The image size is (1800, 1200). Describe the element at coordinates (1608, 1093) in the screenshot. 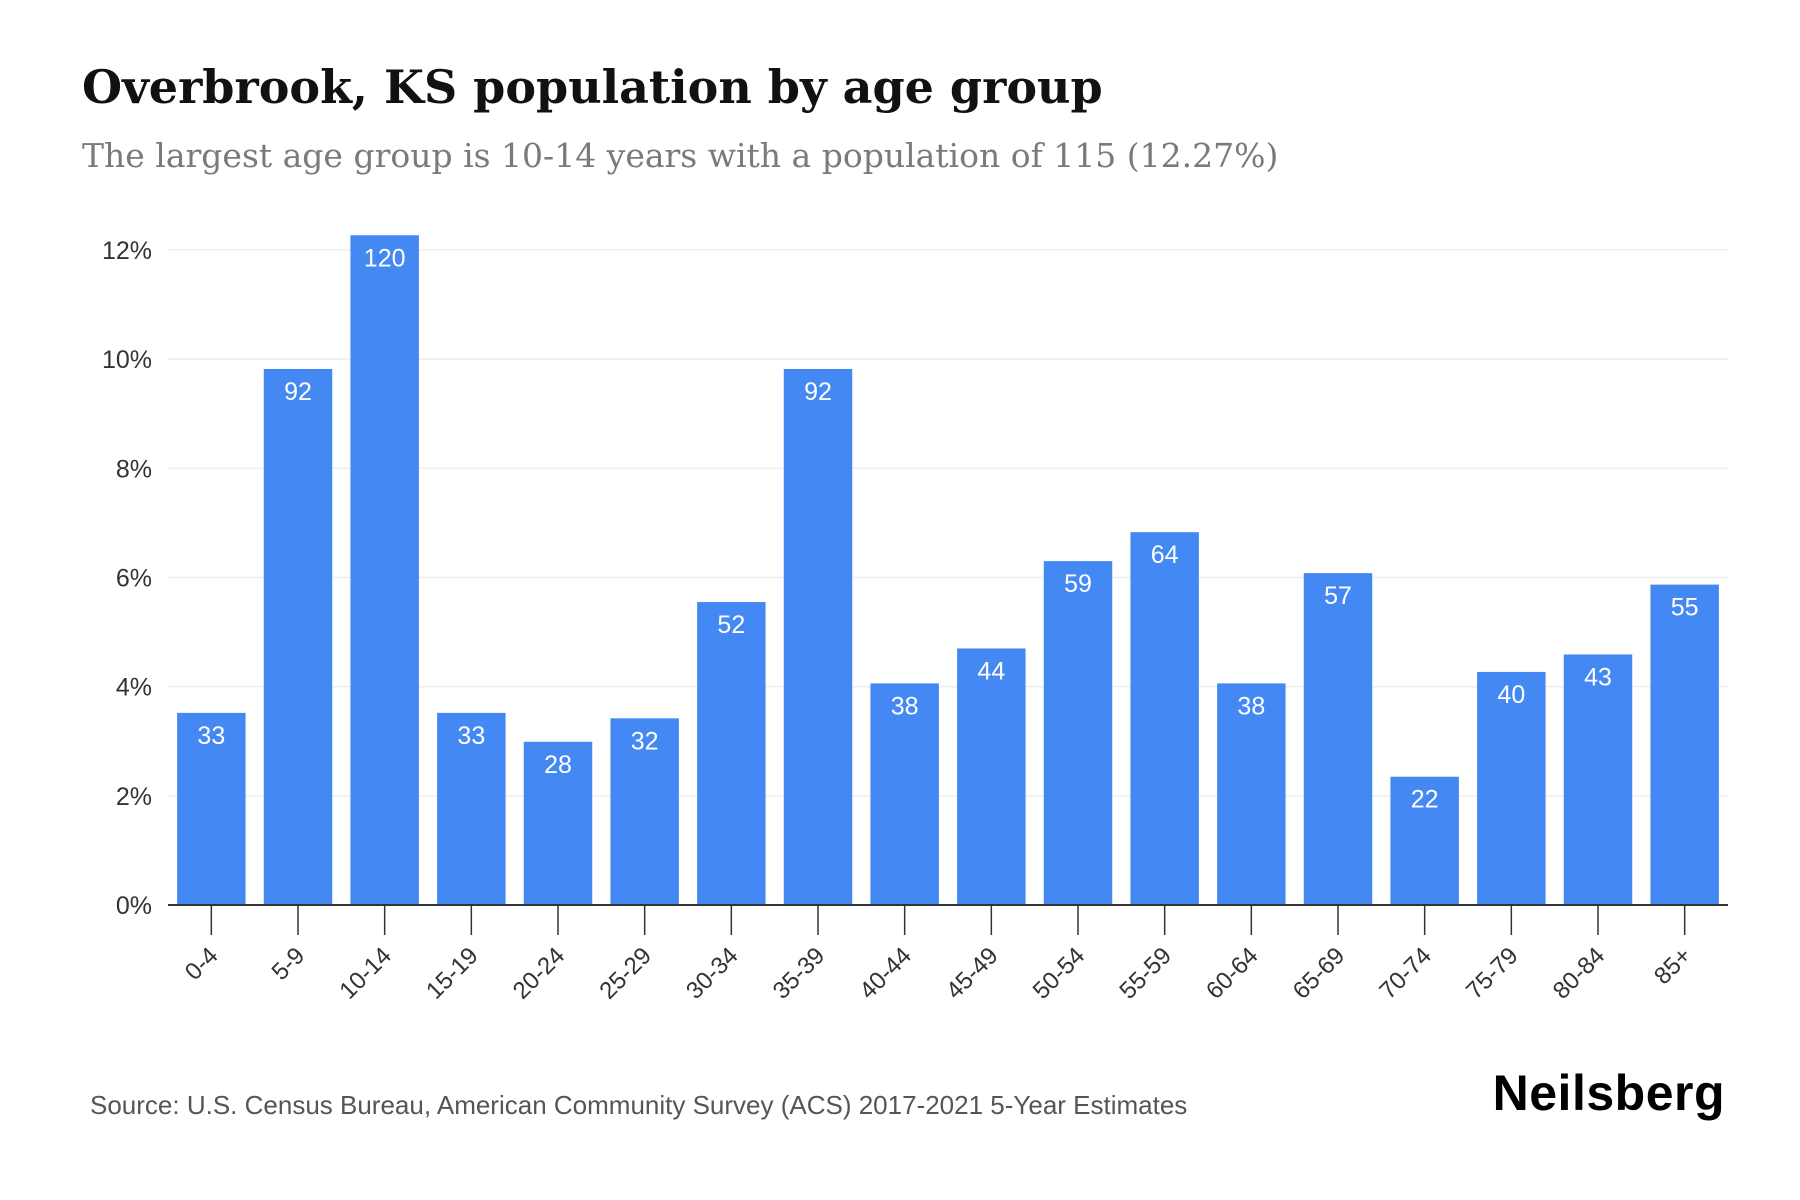

I see `brand-logo: Neilsberg` at that location.